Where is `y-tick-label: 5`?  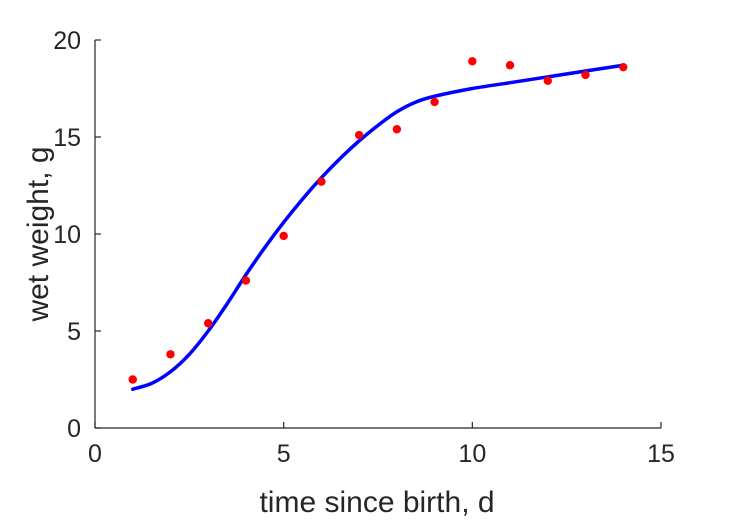 y-tick-label: 5 is located at coordinates (74, 332).